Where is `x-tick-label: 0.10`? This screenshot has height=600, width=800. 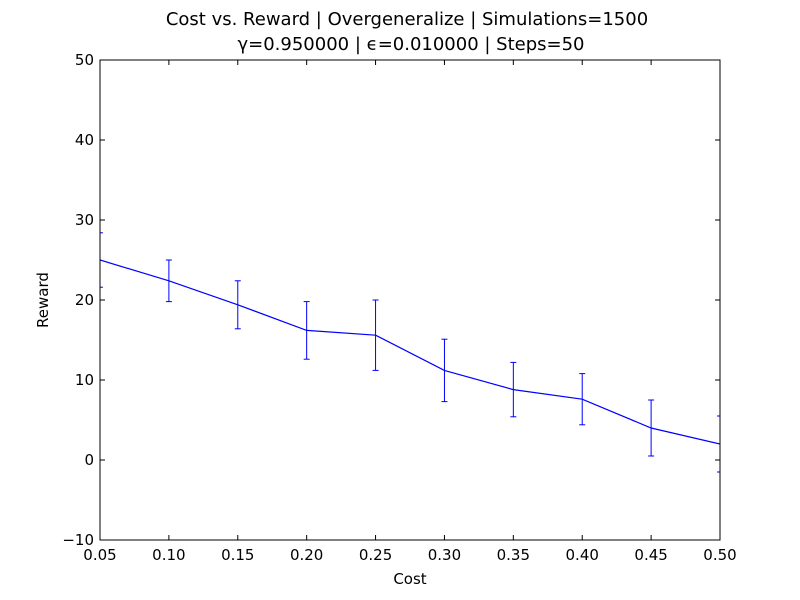
x-tick-label: 0.10 is located at coordinates (168, 555).